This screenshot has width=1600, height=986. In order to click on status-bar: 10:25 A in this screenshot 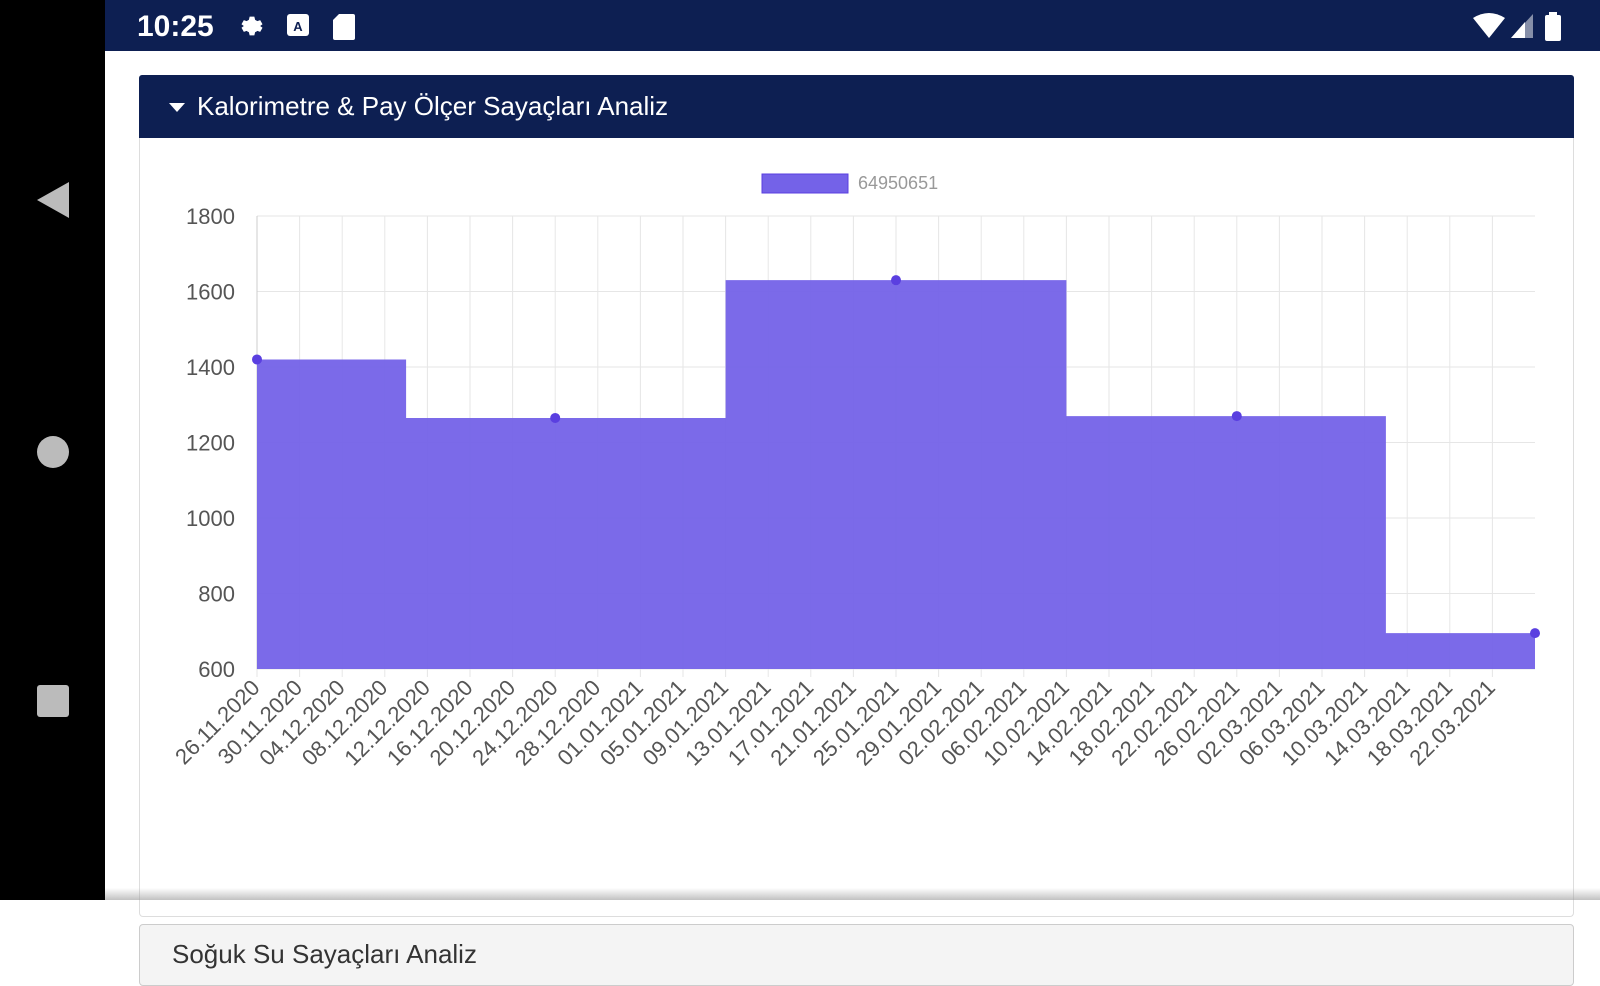, I will do `click(852, 25)`.